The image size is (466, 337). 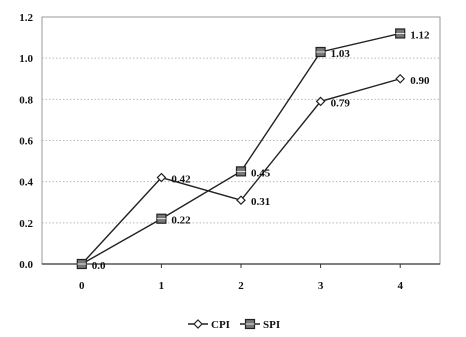 What do you see at coordinates (181, 221) in the screenshot?
I see `spi-data-label: 0.22` at bounding box center [181, 221].